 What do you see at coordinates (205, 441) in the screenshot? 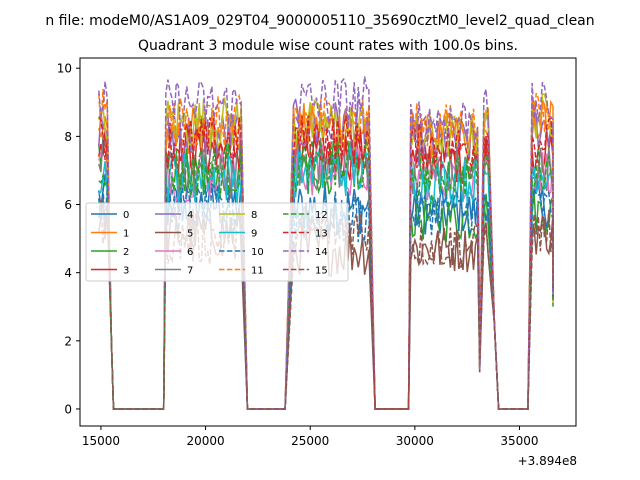
I see `x-tick-label: 20000` at bounding box center [205, 441].